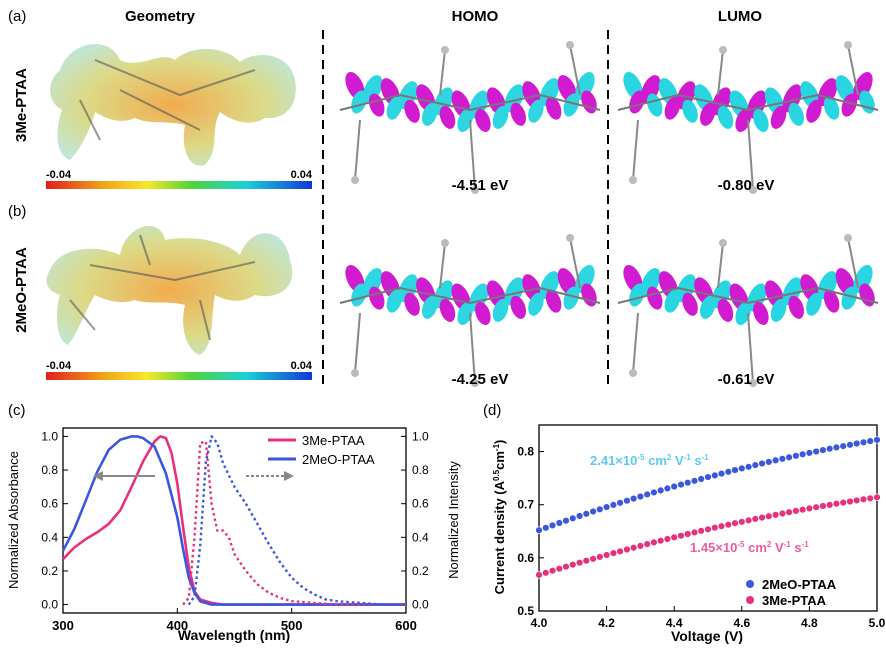  What do you see at coordinates (748, 295) in the screenshot?
I see `orbital-backbone` at bounding box center [748, 295].